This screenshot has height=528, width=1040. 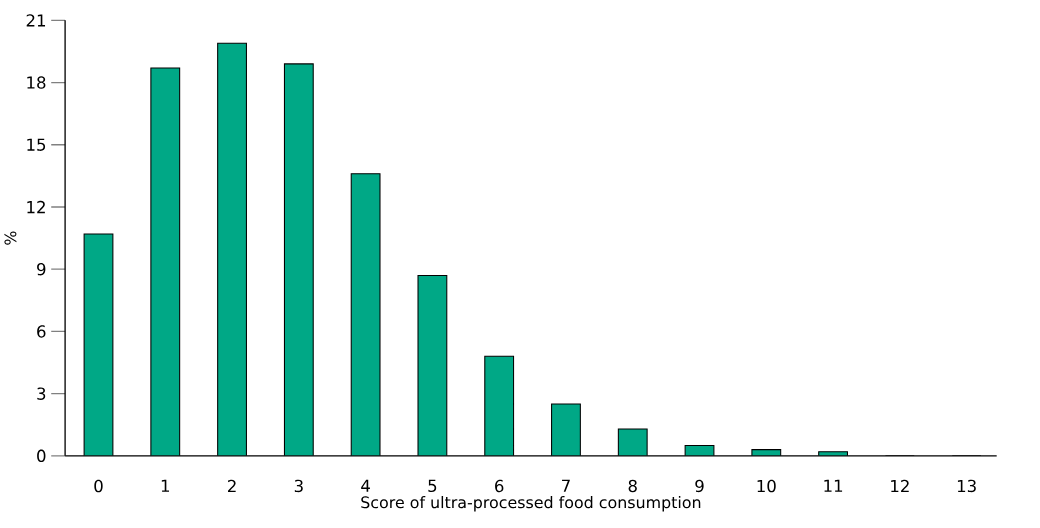 What do you see at coordinates (632, 486) in the screenshot?
I see `x-tick-label: 8` at bounding box center [632, 486].